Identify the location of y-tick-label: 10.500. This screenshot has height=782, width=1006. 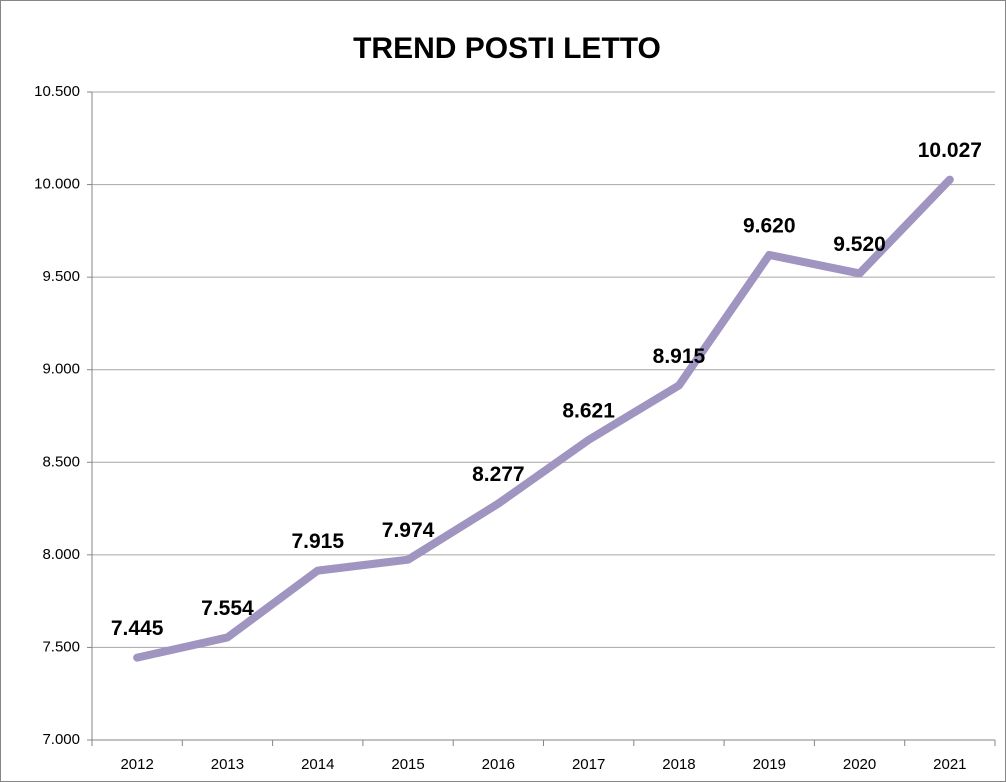
(57, 91).